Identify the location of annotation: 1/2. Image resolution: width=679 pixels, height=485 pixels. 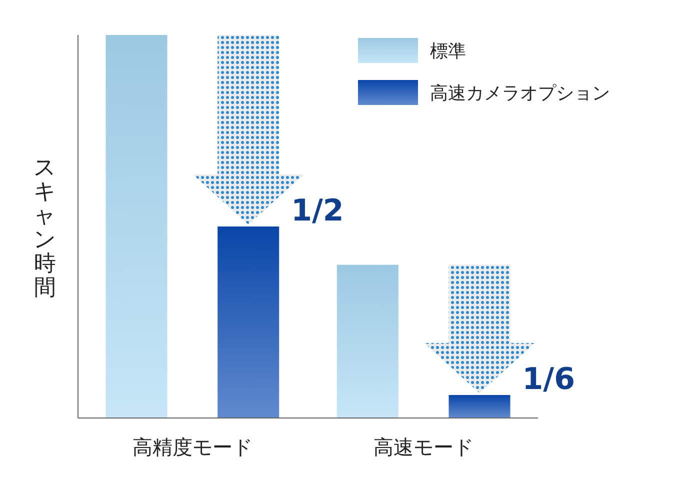
(317, 211).